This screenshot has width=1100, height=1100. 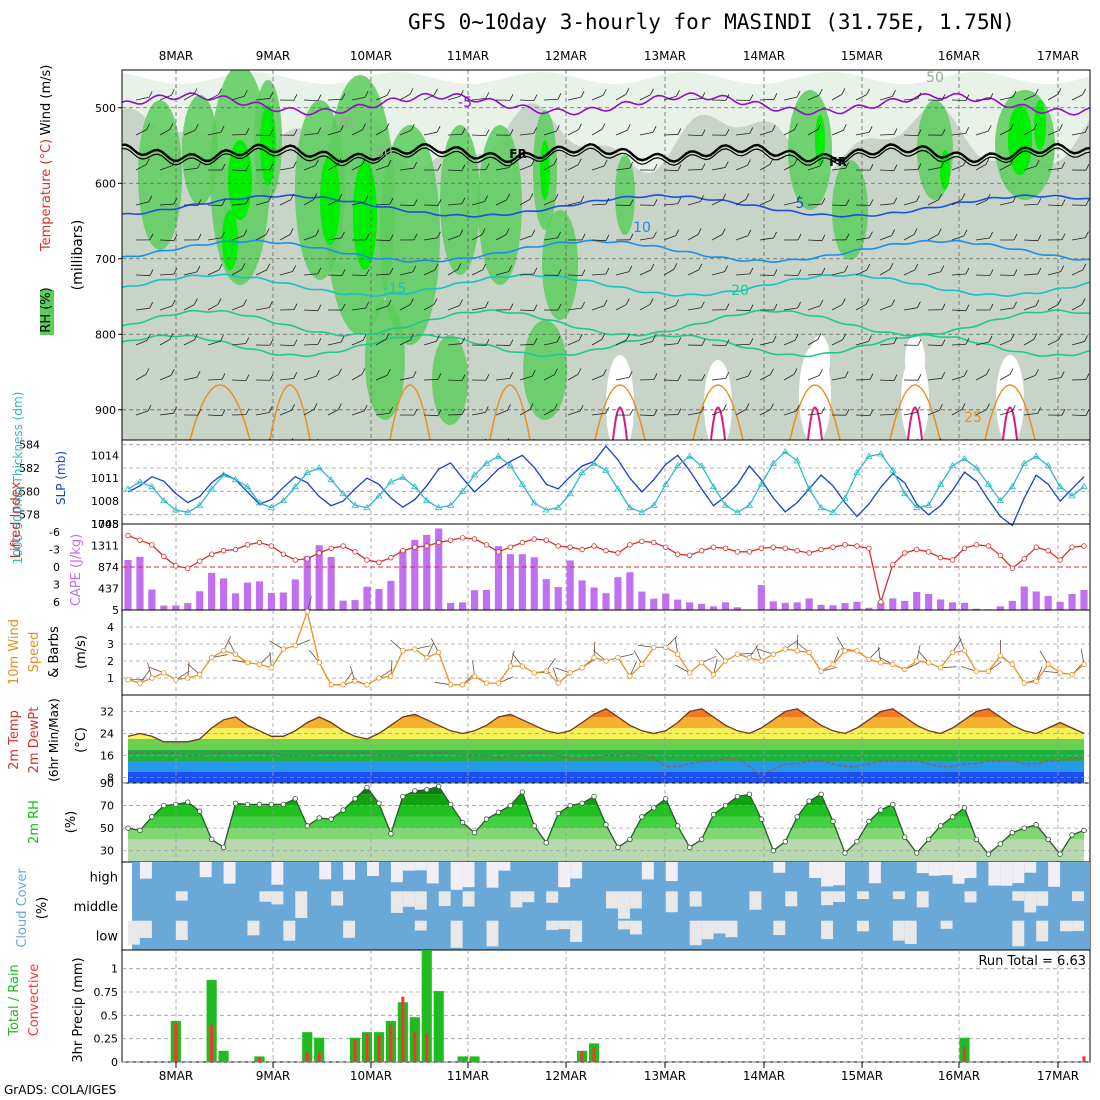 I want to click on precip-tick-label: 0.75, so click(x=106, y=992).